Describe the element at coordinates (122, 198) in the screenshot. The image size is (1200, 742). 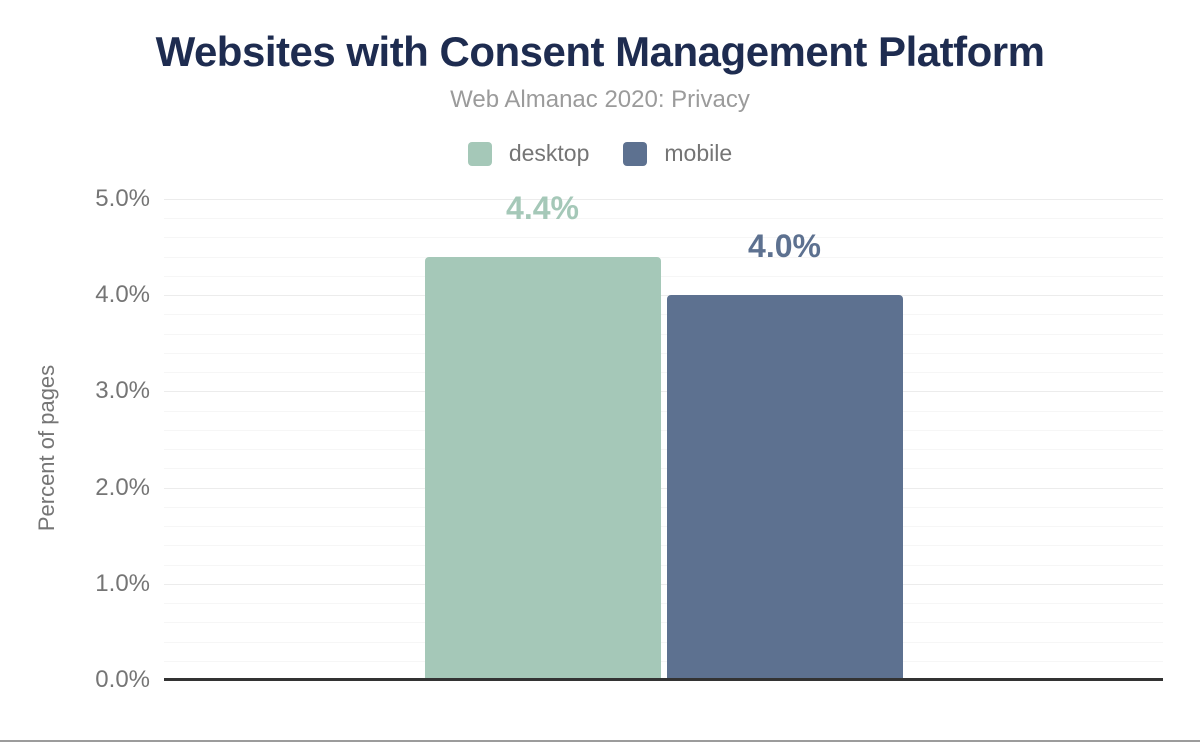
I see `y-tick-label: 5.0%` at that location.